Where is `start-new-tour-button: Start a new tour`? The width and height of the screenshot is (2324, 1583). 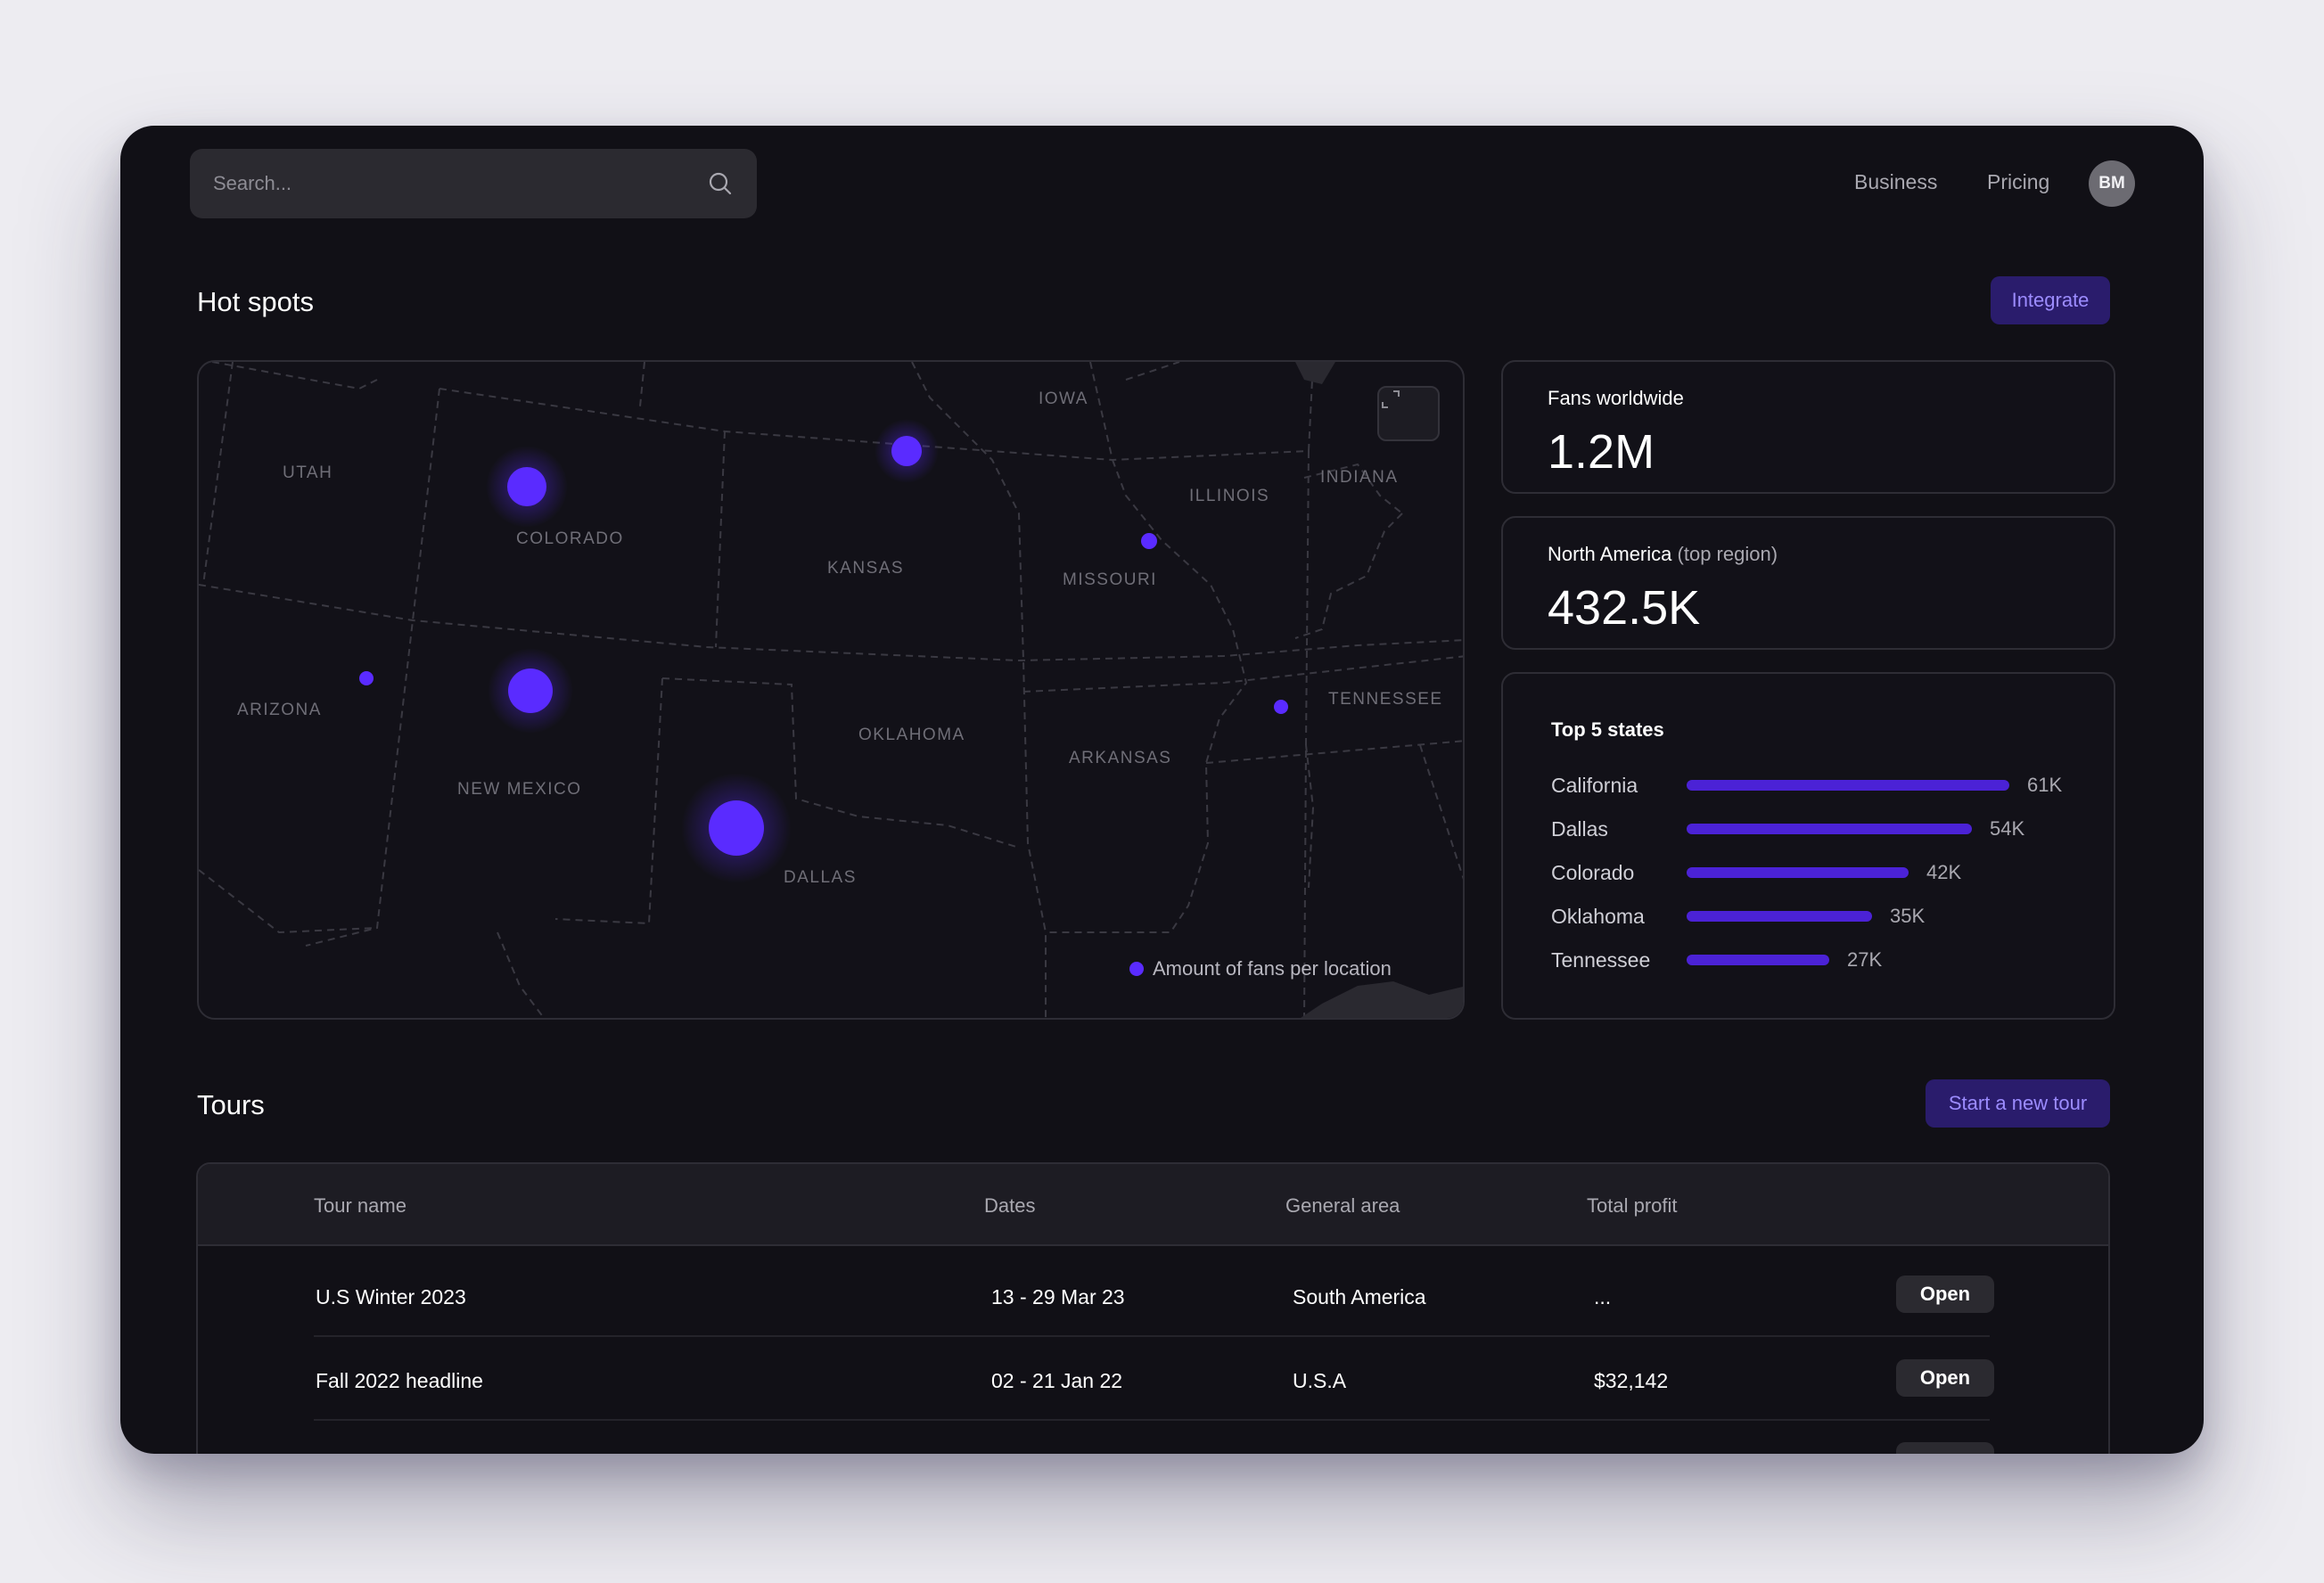
start-new-tour-button: Start a new tour is located at coordinates (2018, 1103).